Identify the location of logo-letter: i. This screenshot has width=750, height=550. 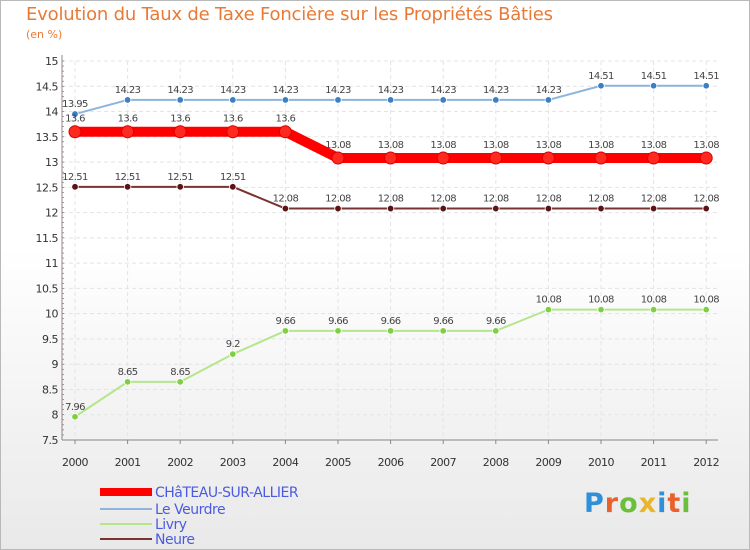
(662, 503).